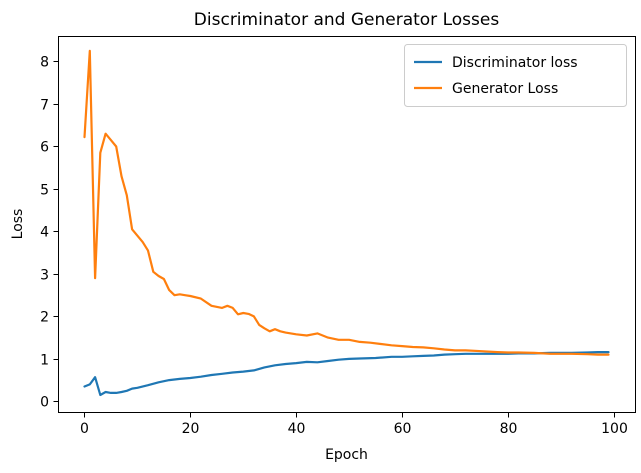 The height and width of the screenshot is (473, 641). What do you see at coordinates (44, 318) in the screenshot?
I see `y-tick-label: 2` at bounding box center [44, 318].